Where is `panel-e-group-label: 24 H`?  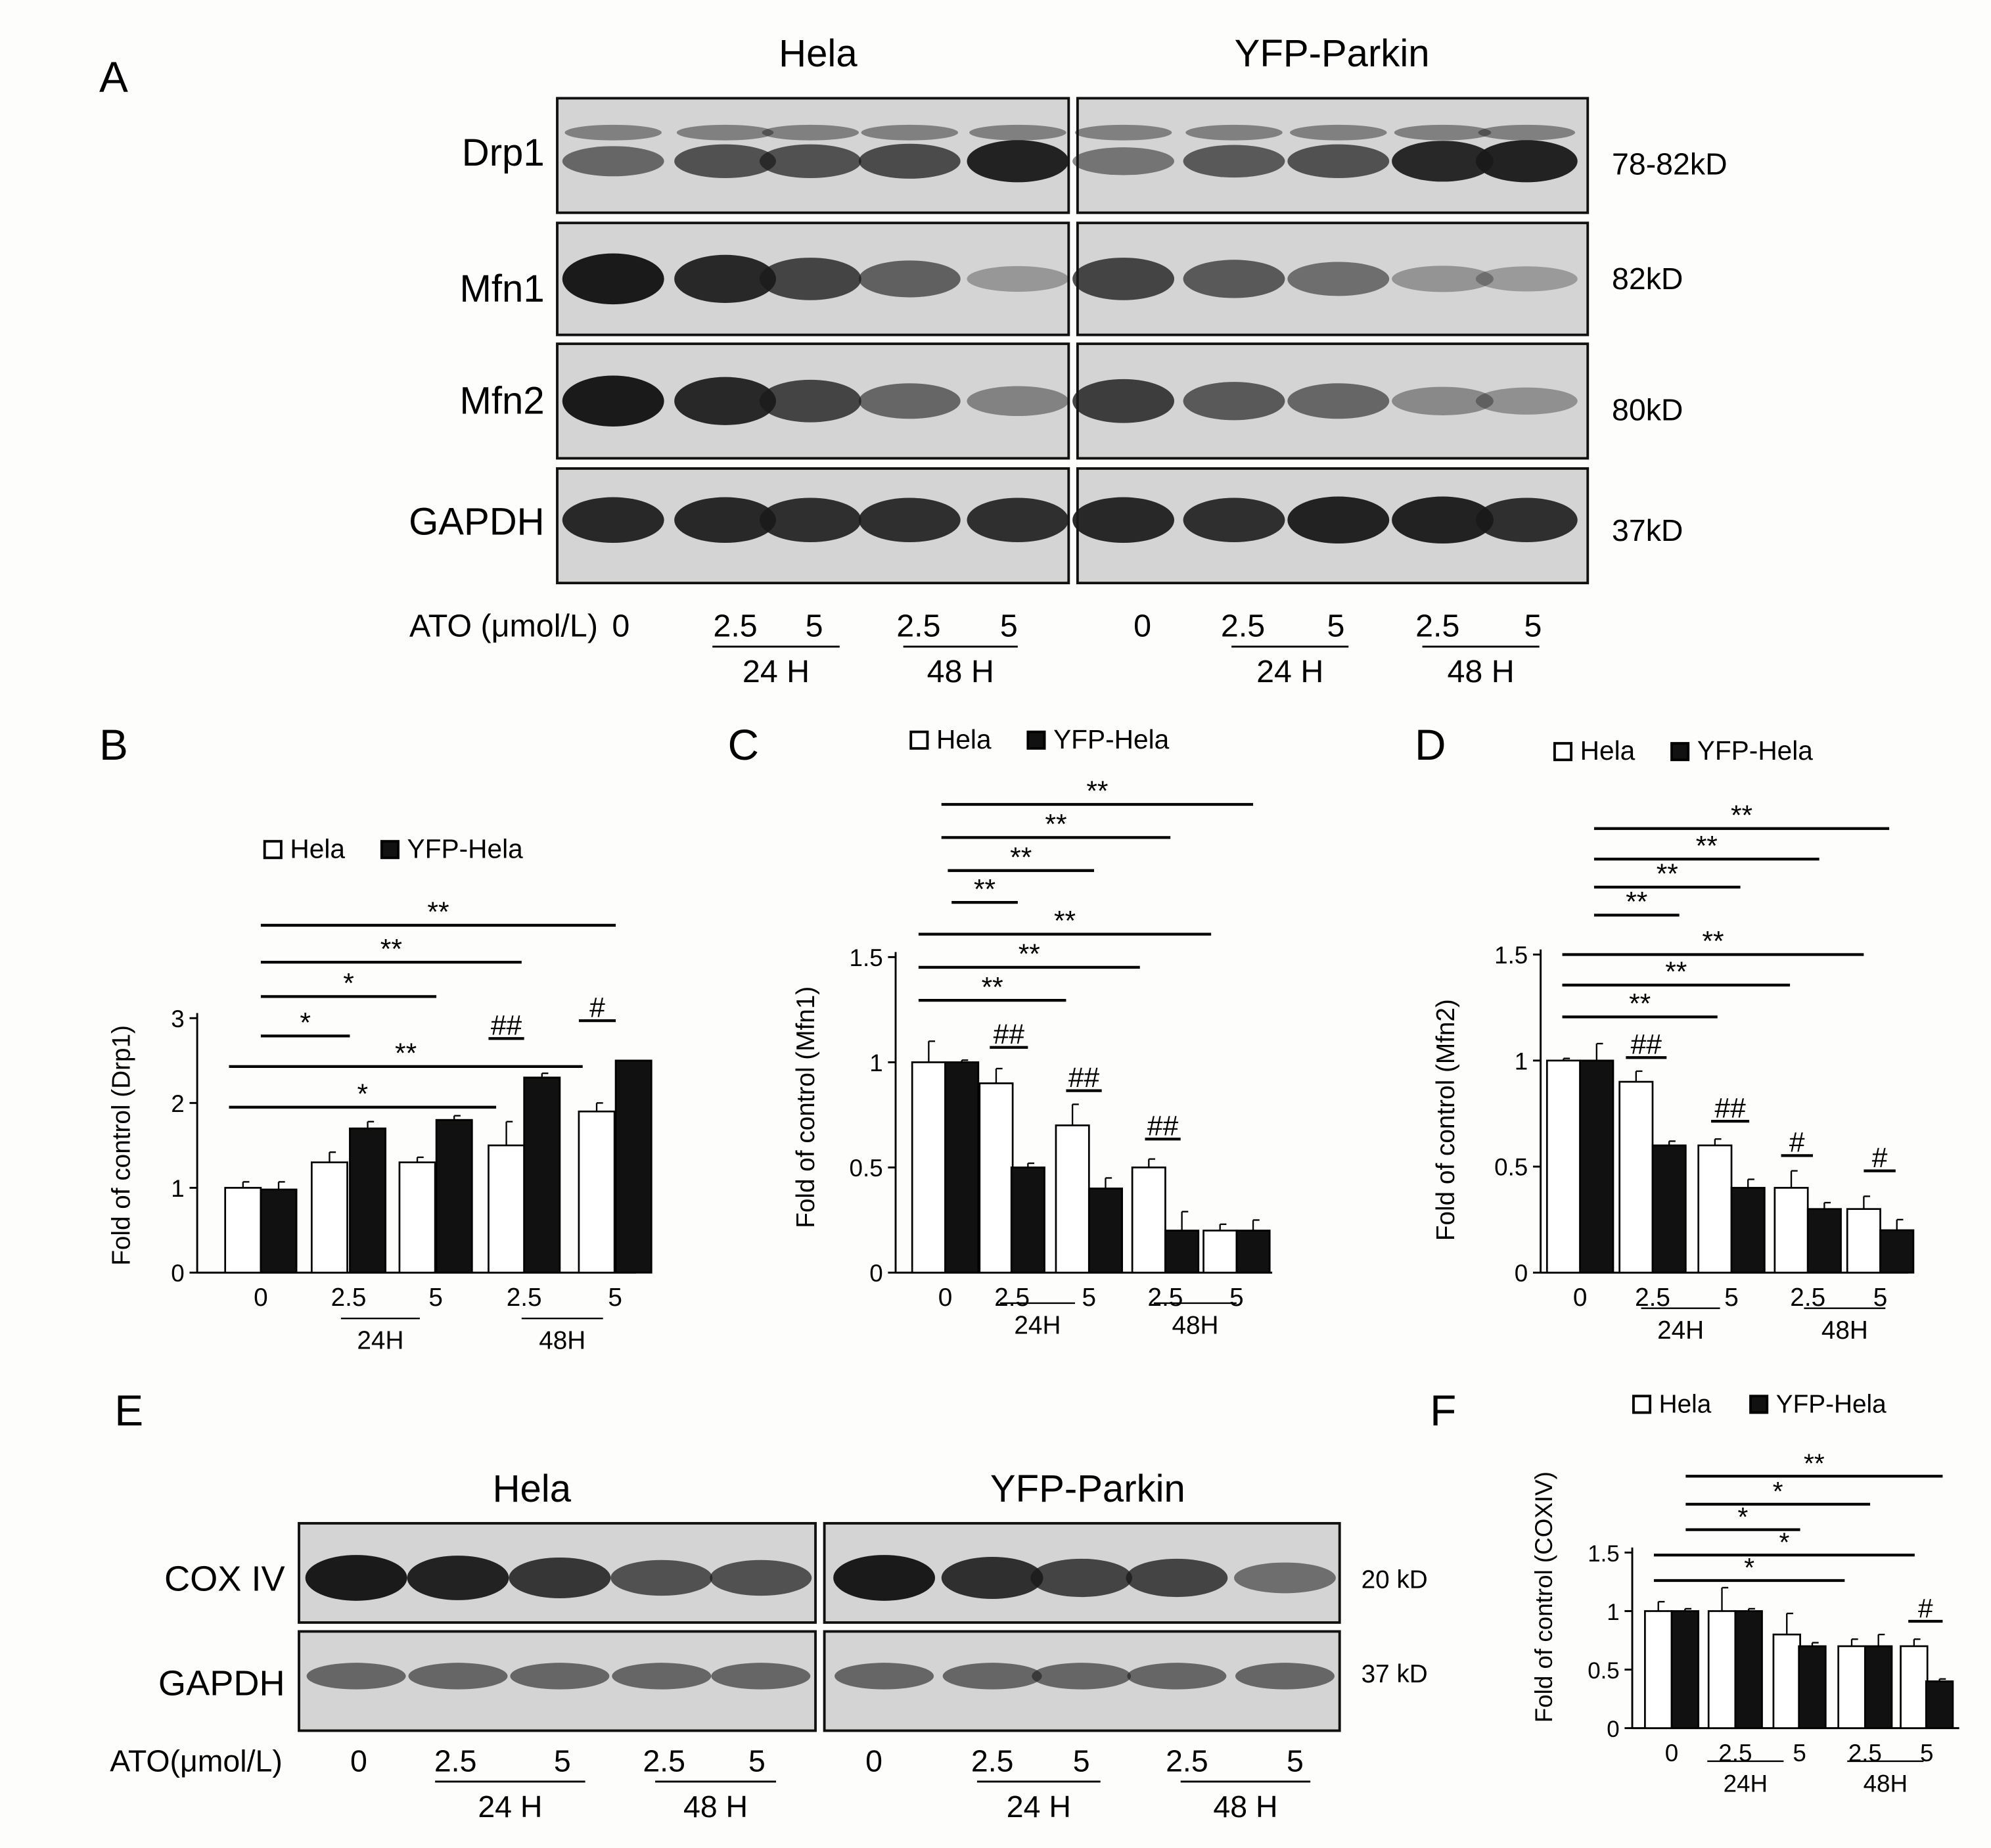
panel-e-group-label: 24 H is located at coordinates (510, 1807).